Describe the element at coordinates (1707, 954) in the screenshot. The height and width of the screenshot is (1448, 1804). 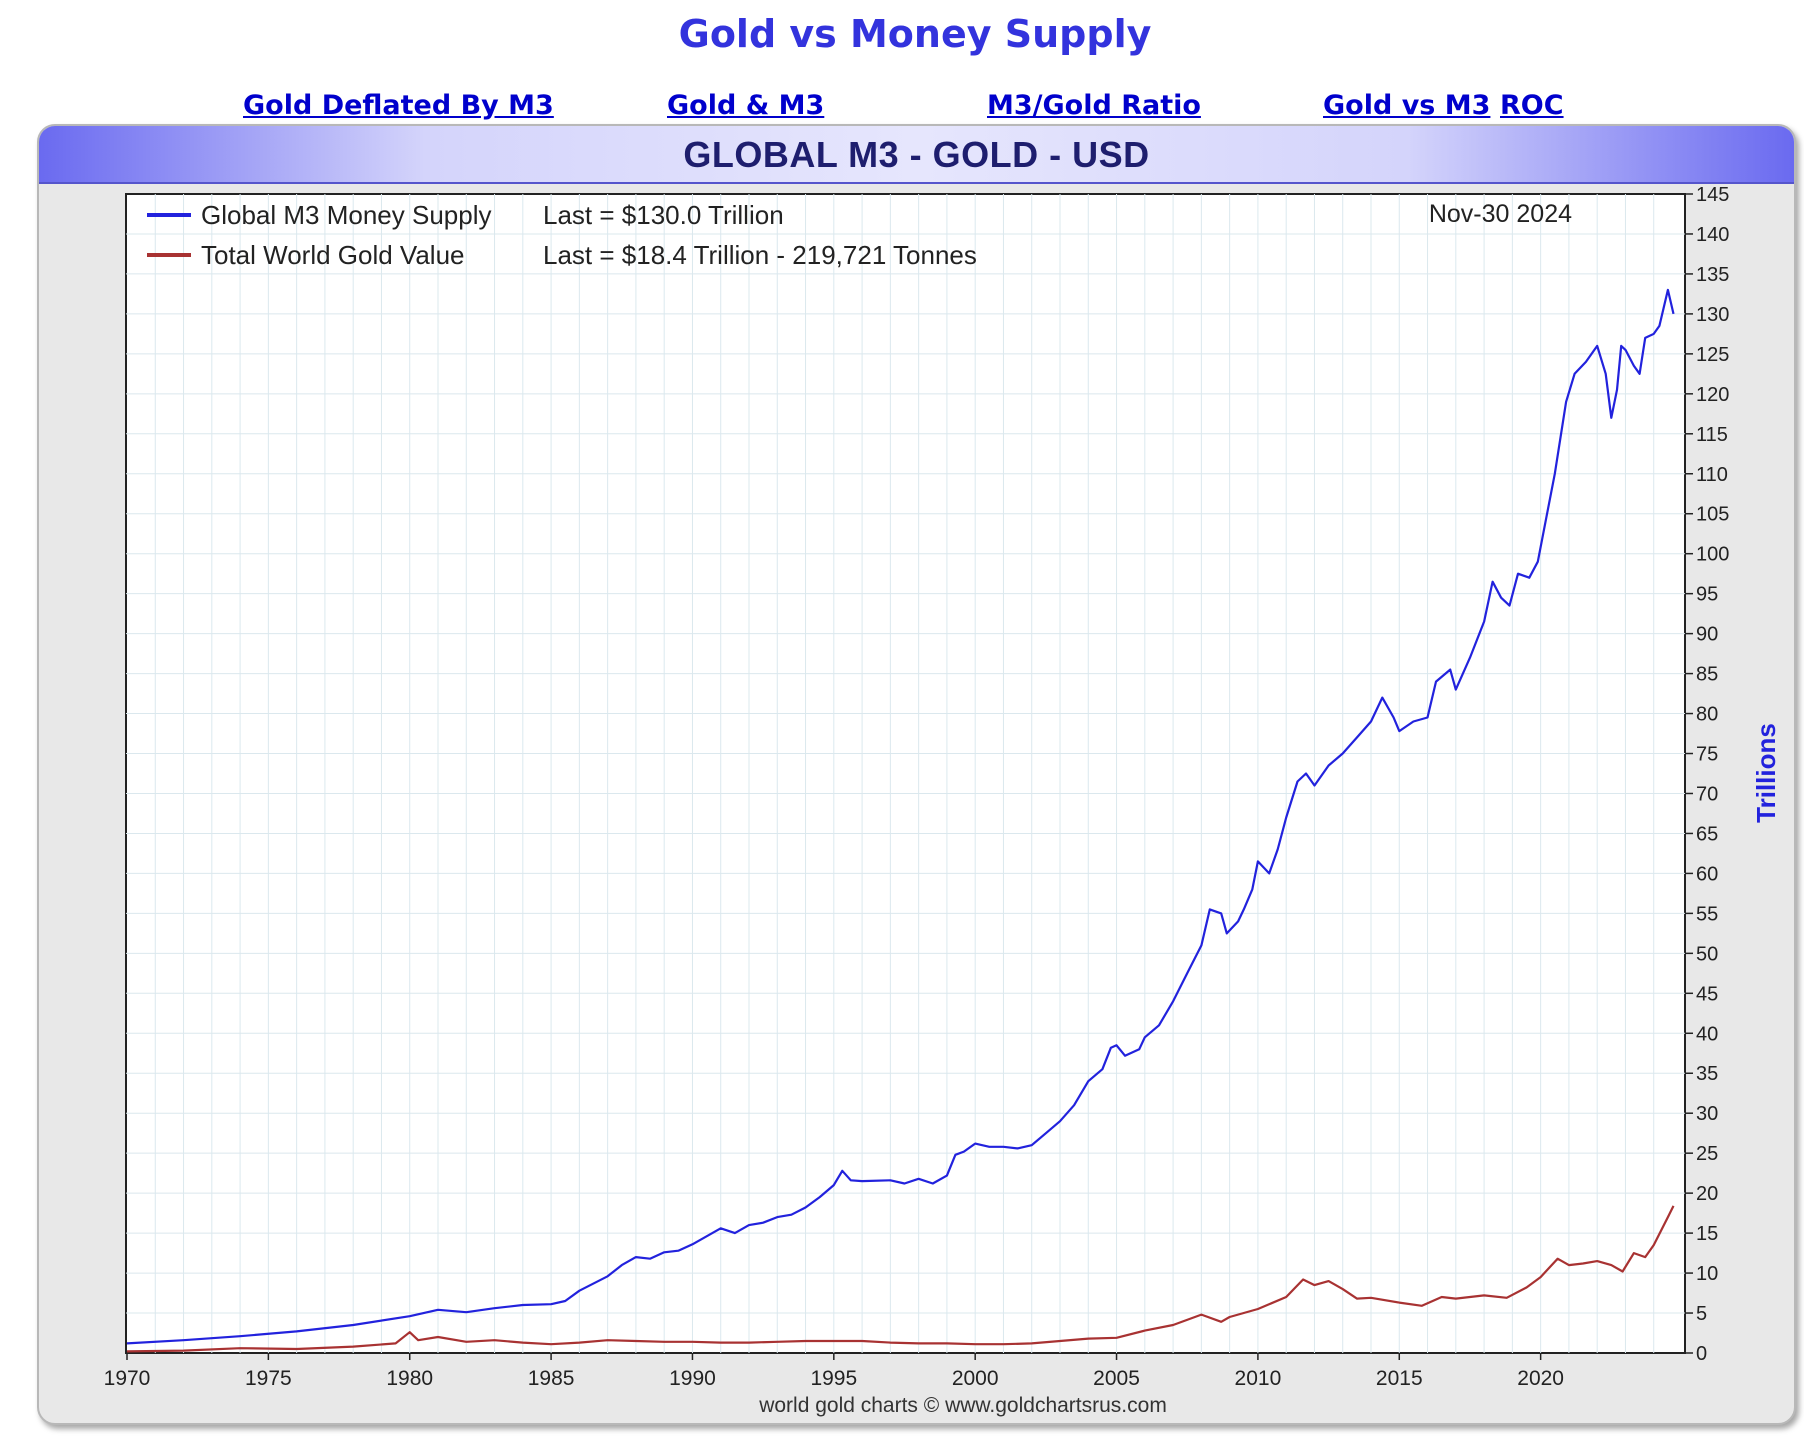
I see `y-tick-label: 50` at that location.